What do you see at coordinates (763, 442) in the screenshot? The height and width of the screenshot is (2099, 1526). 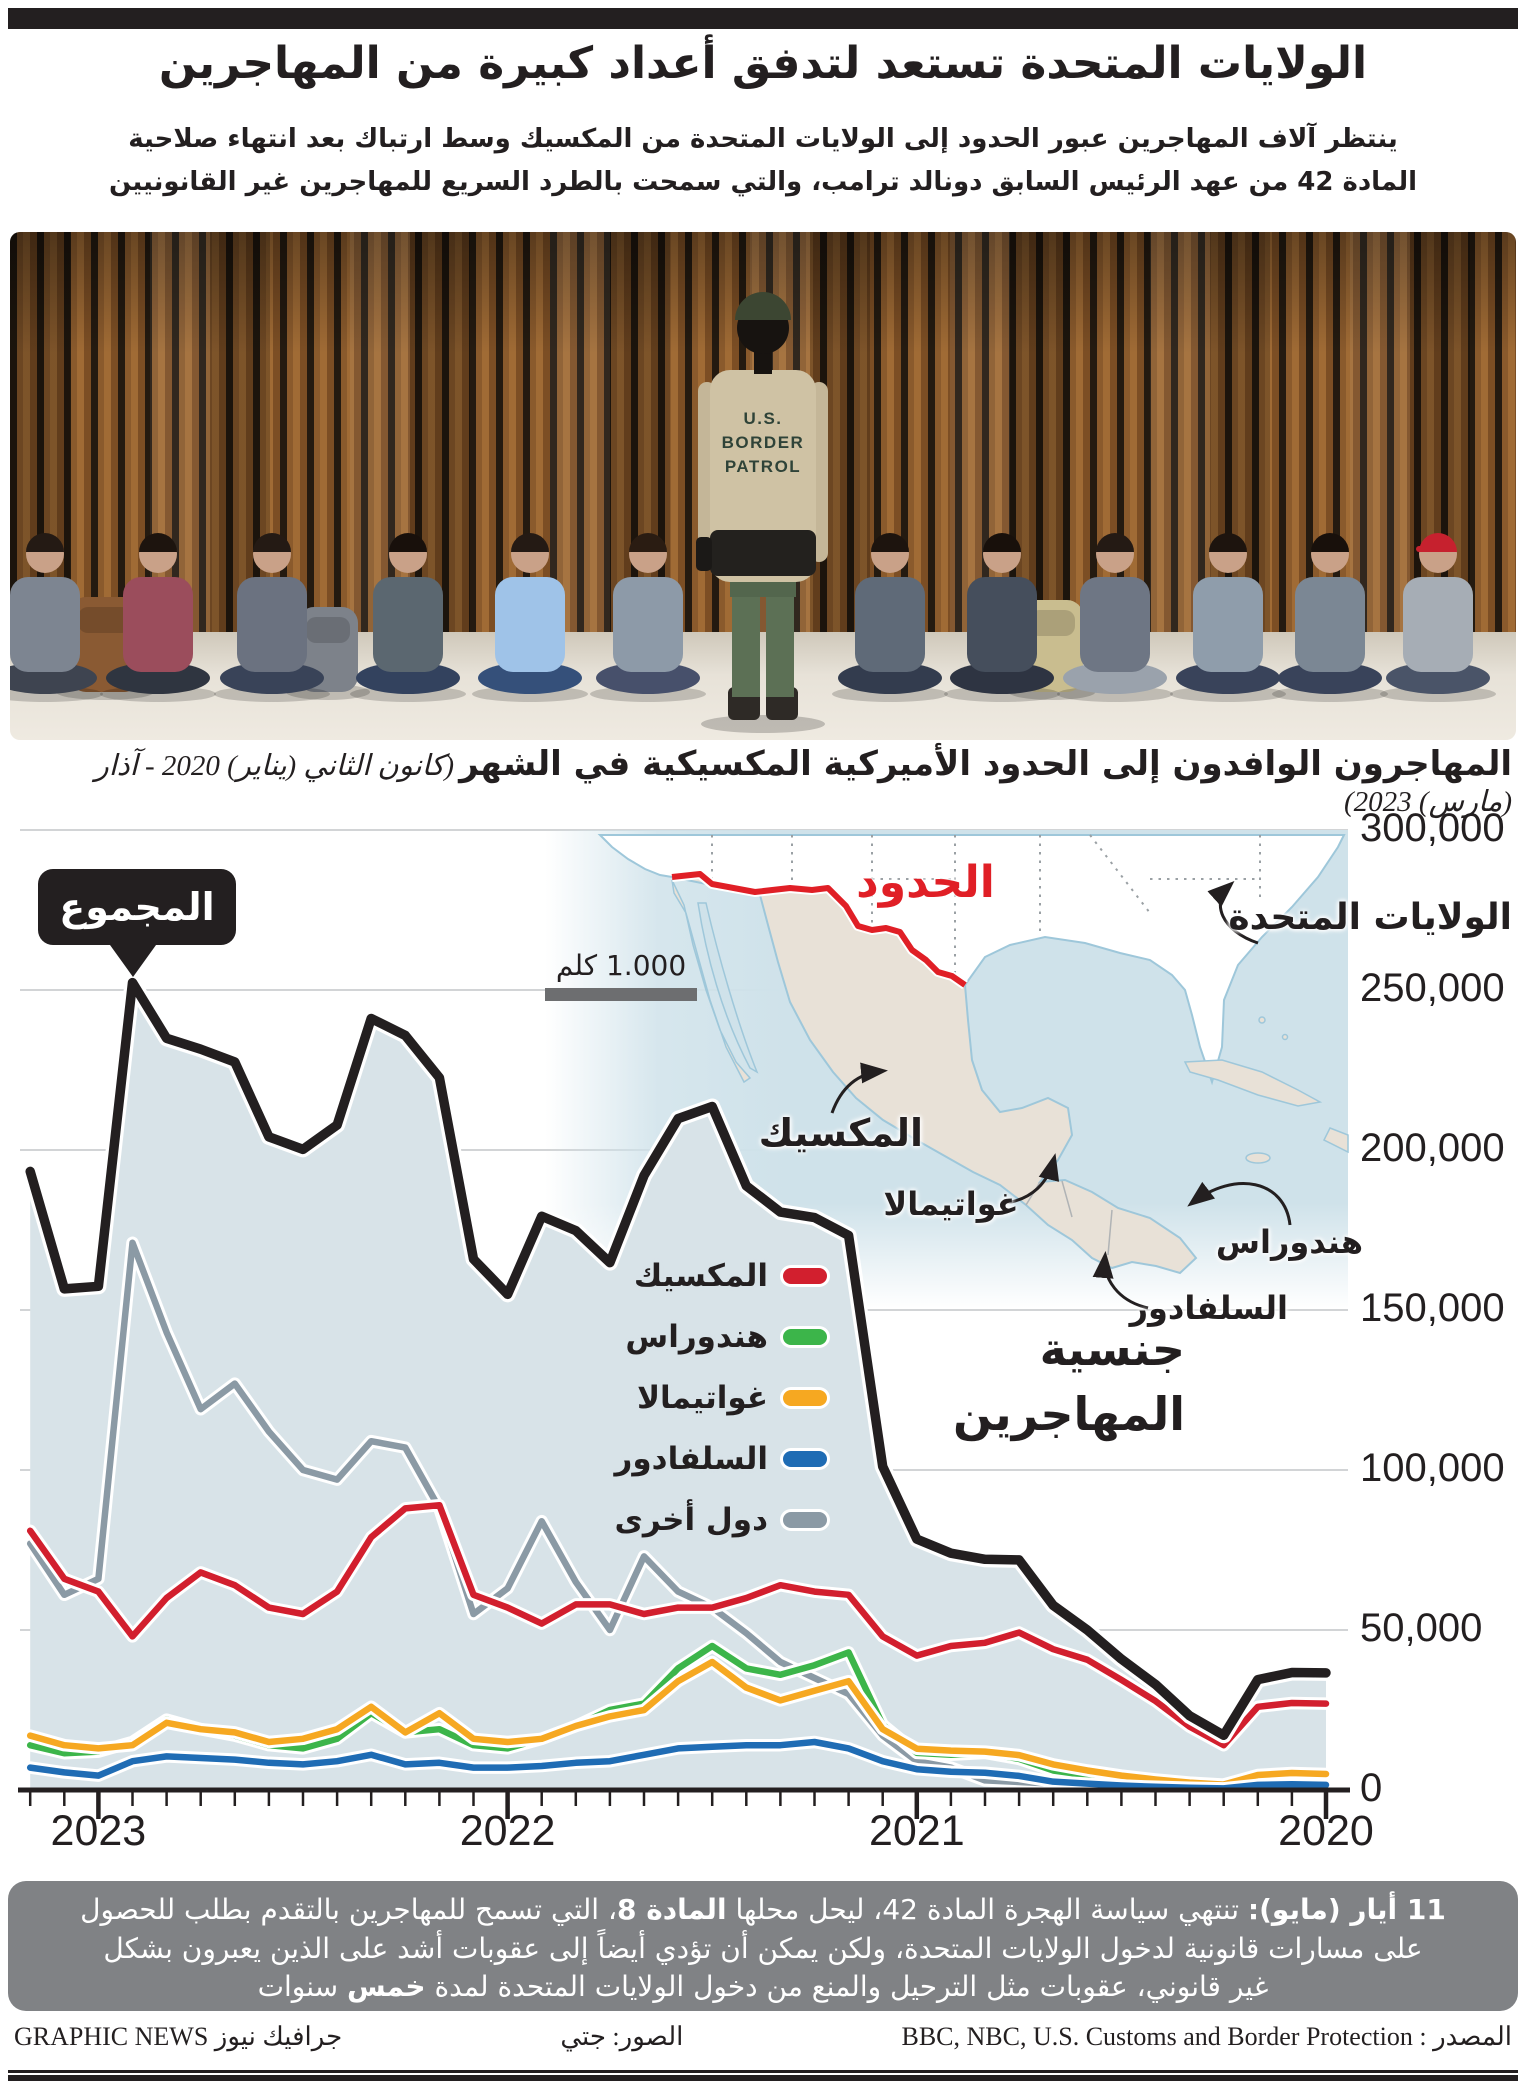 I see `patrol-shirt-text: BORDER` at bounding box center [763, 442].